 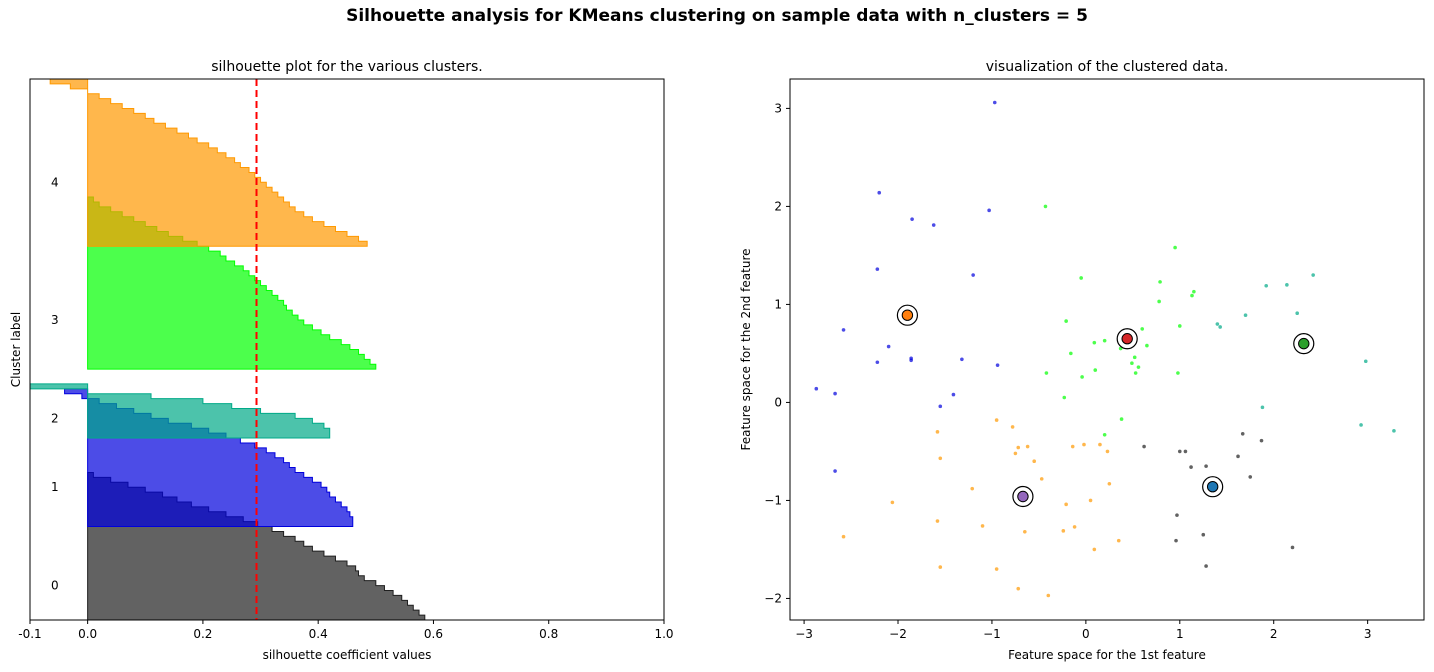 I want to click on cluster-labels: 0 1 2 3 4, so click(x=55, y=383).